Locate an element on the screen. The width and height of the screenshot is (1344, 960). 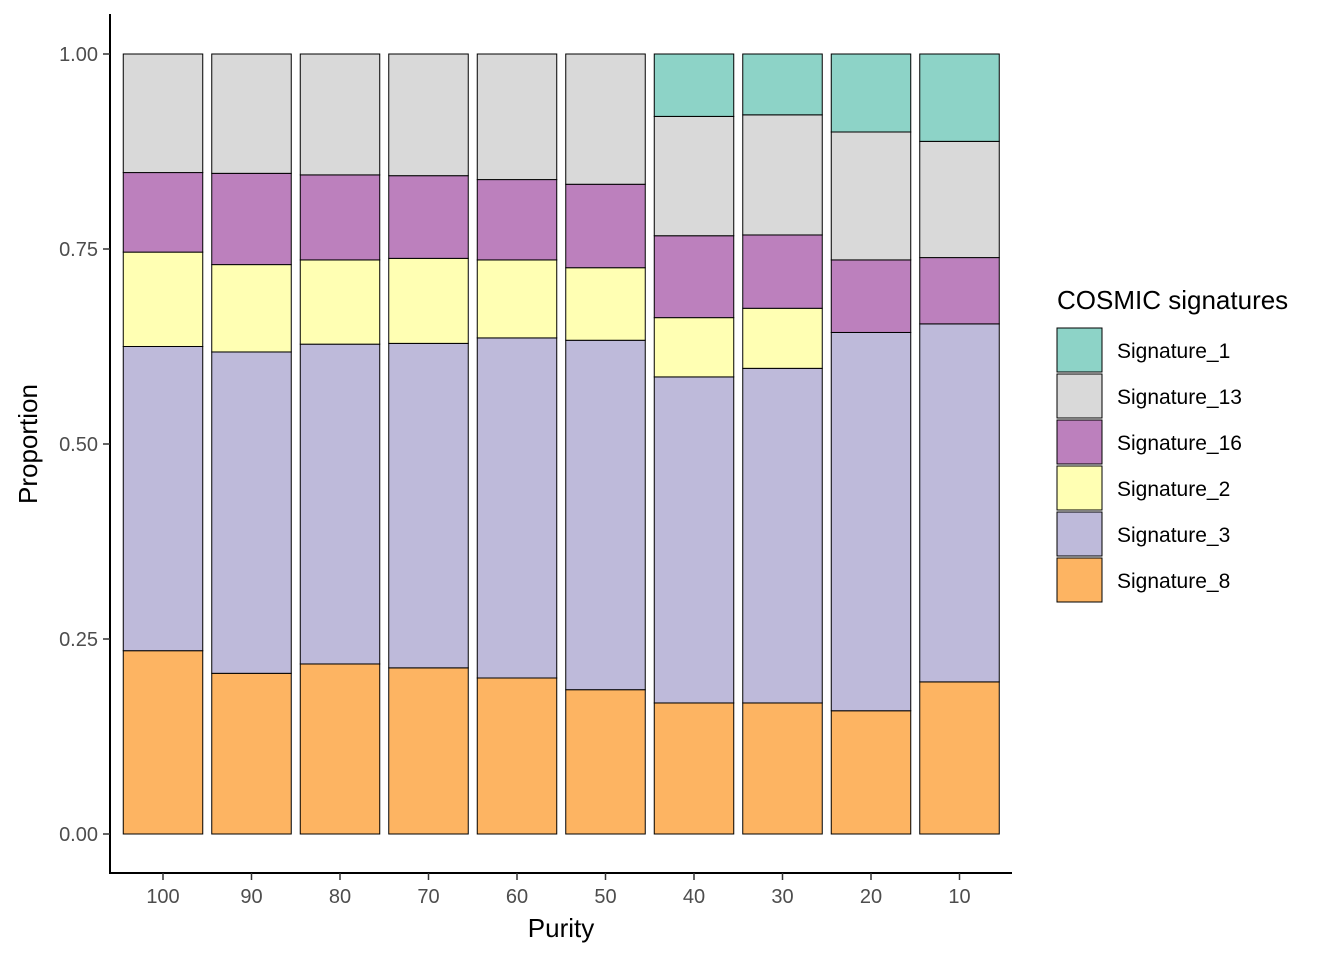
y-tick-label: 0.50 is located at coordinates (78, 445).